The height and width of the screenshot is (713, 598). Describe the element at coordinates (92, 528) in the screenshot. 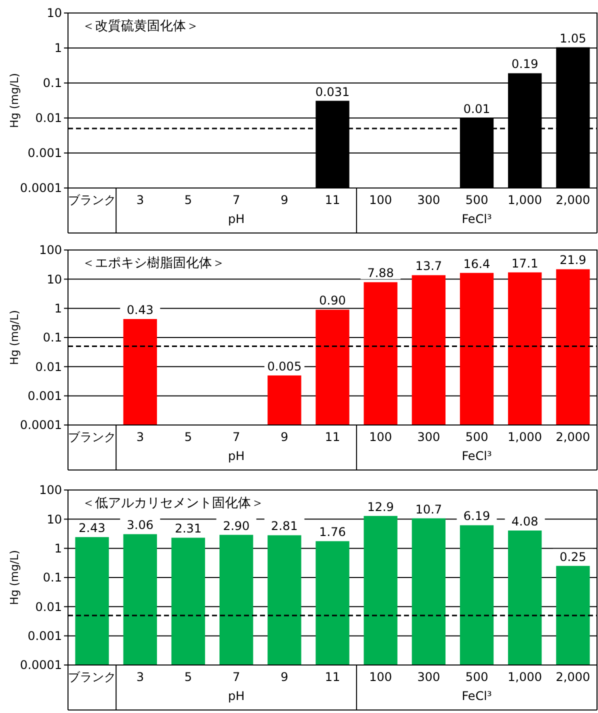

I see `data-label: 2.43` at that location.